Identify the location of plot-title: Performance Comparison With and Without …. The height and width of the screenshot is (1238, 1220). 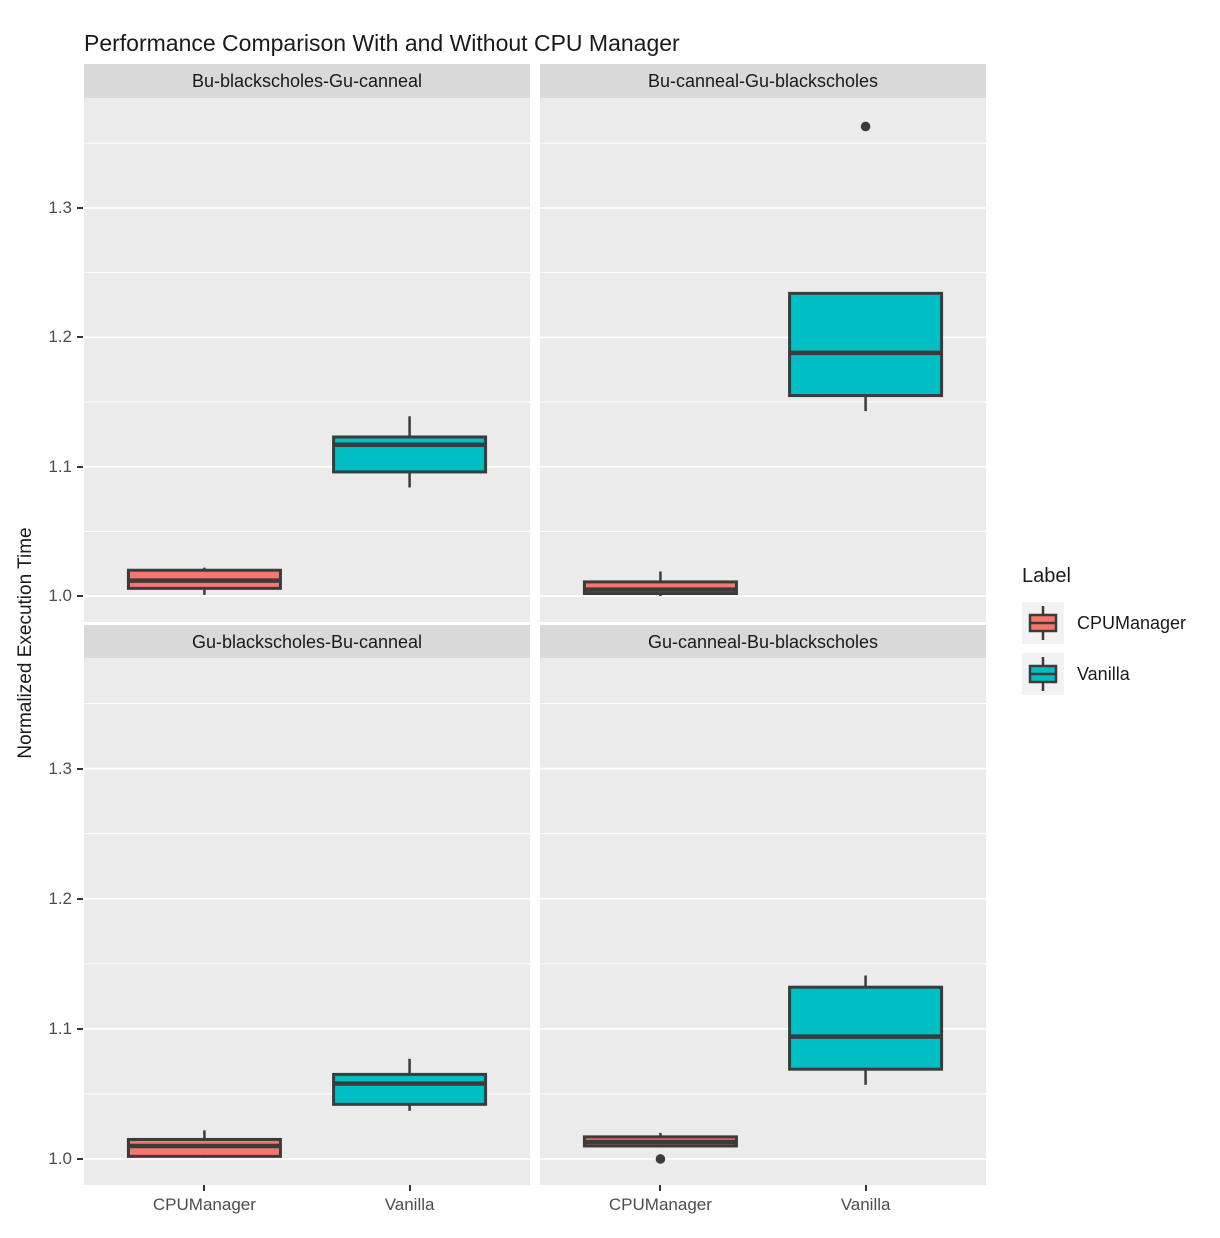
(382, 43).